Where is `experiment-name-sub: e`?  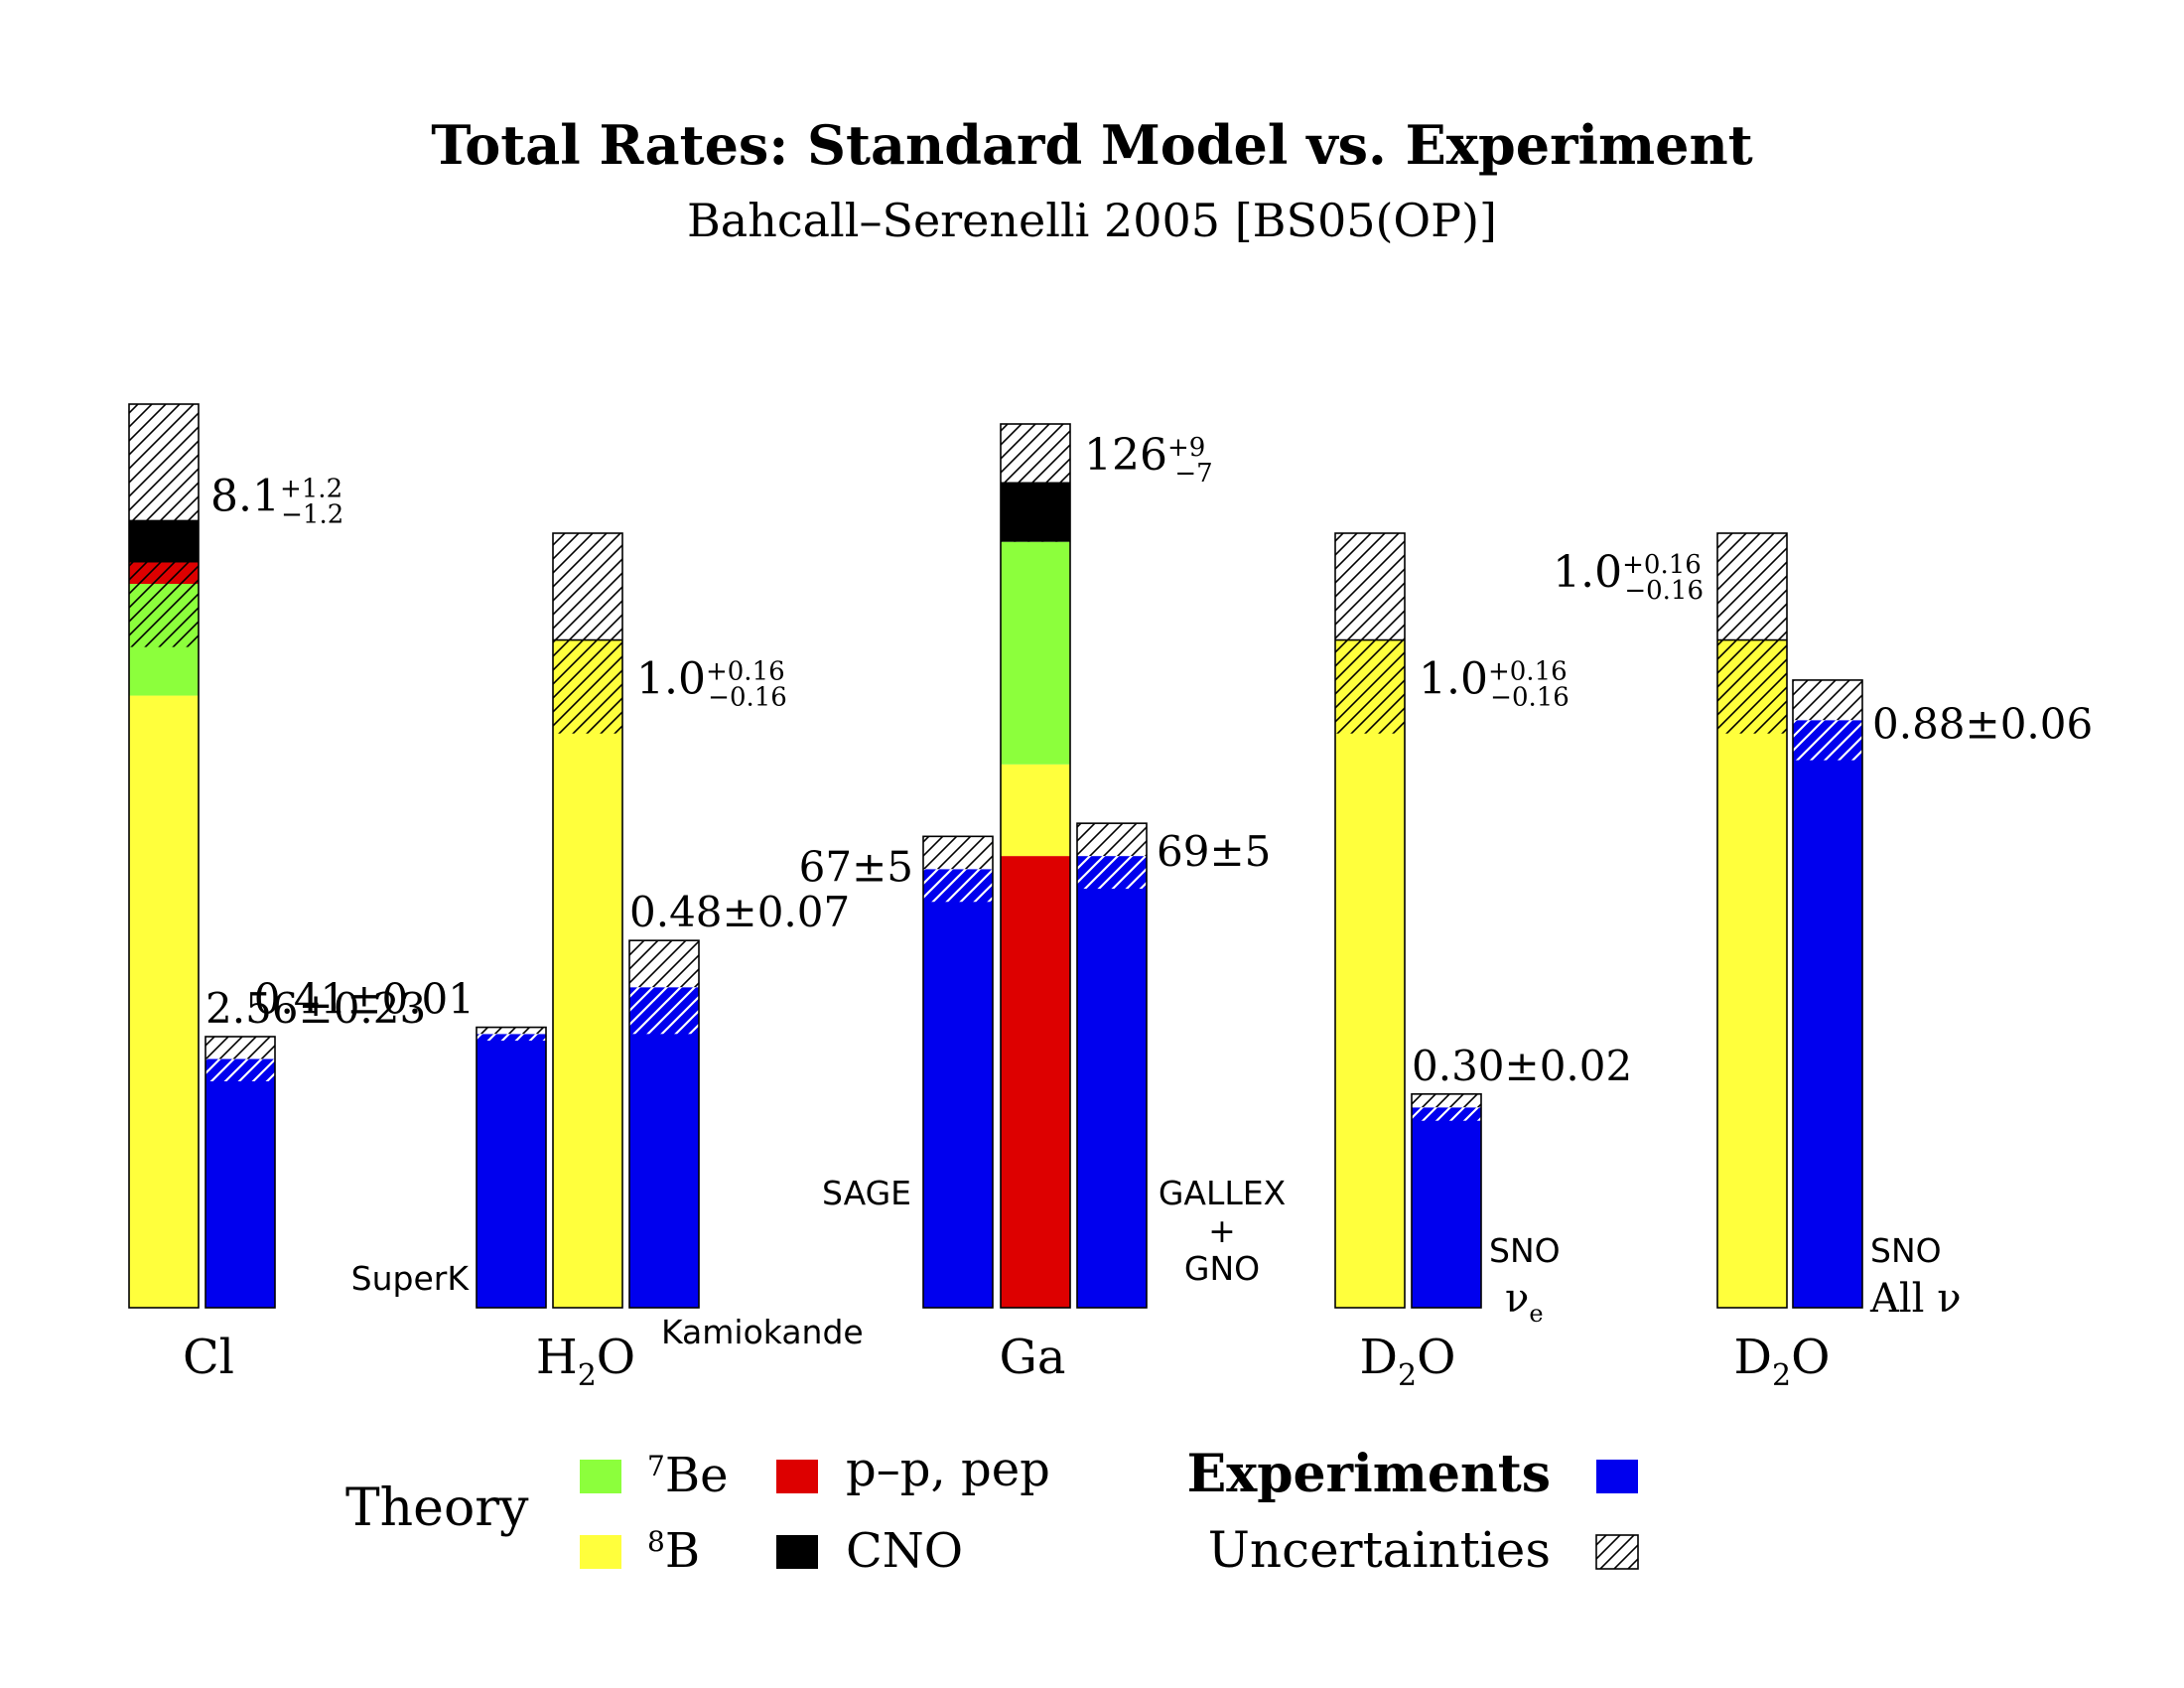
experiment-name-sub: e is located at coordinates (1536, 1314).